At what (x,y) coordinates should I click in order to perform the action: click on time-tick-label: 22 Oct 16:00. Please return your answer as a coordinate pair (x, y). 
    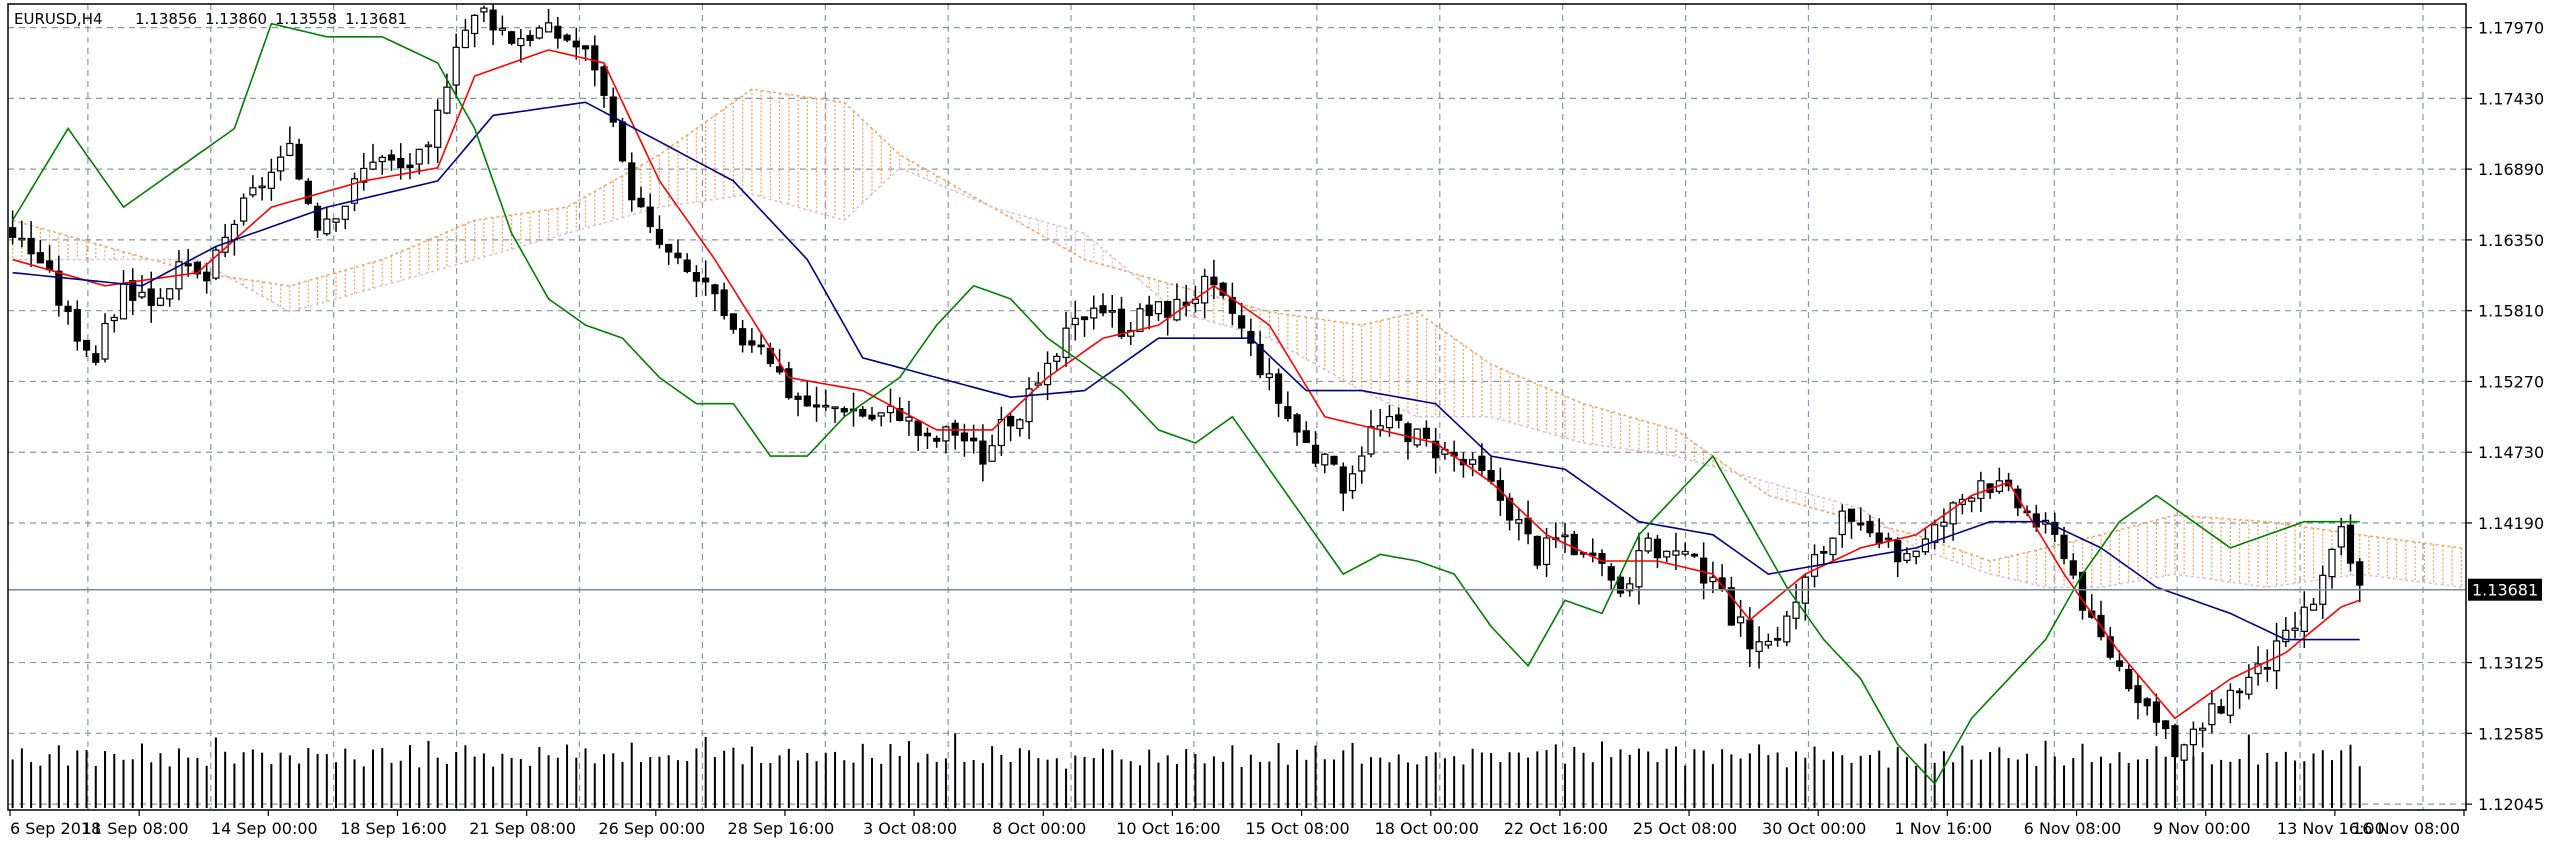
    Looking at the image, I should click on (1556, 828).